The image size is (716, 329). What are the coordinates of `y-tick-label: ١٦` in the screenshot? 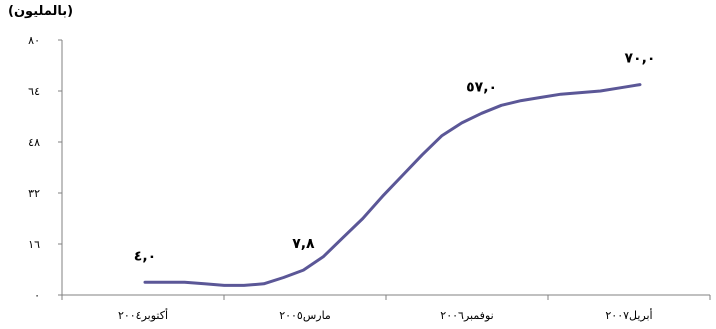 It's located at (34, 244).